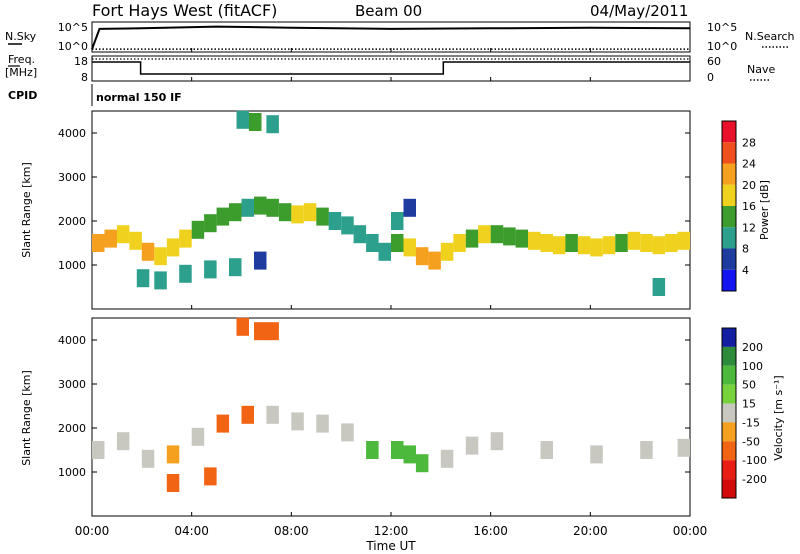  What do you see at coordinates (749, 227) in the screenshot?
I see `power-colorbar-tick-4: 12` at bounding box center [749, 227].